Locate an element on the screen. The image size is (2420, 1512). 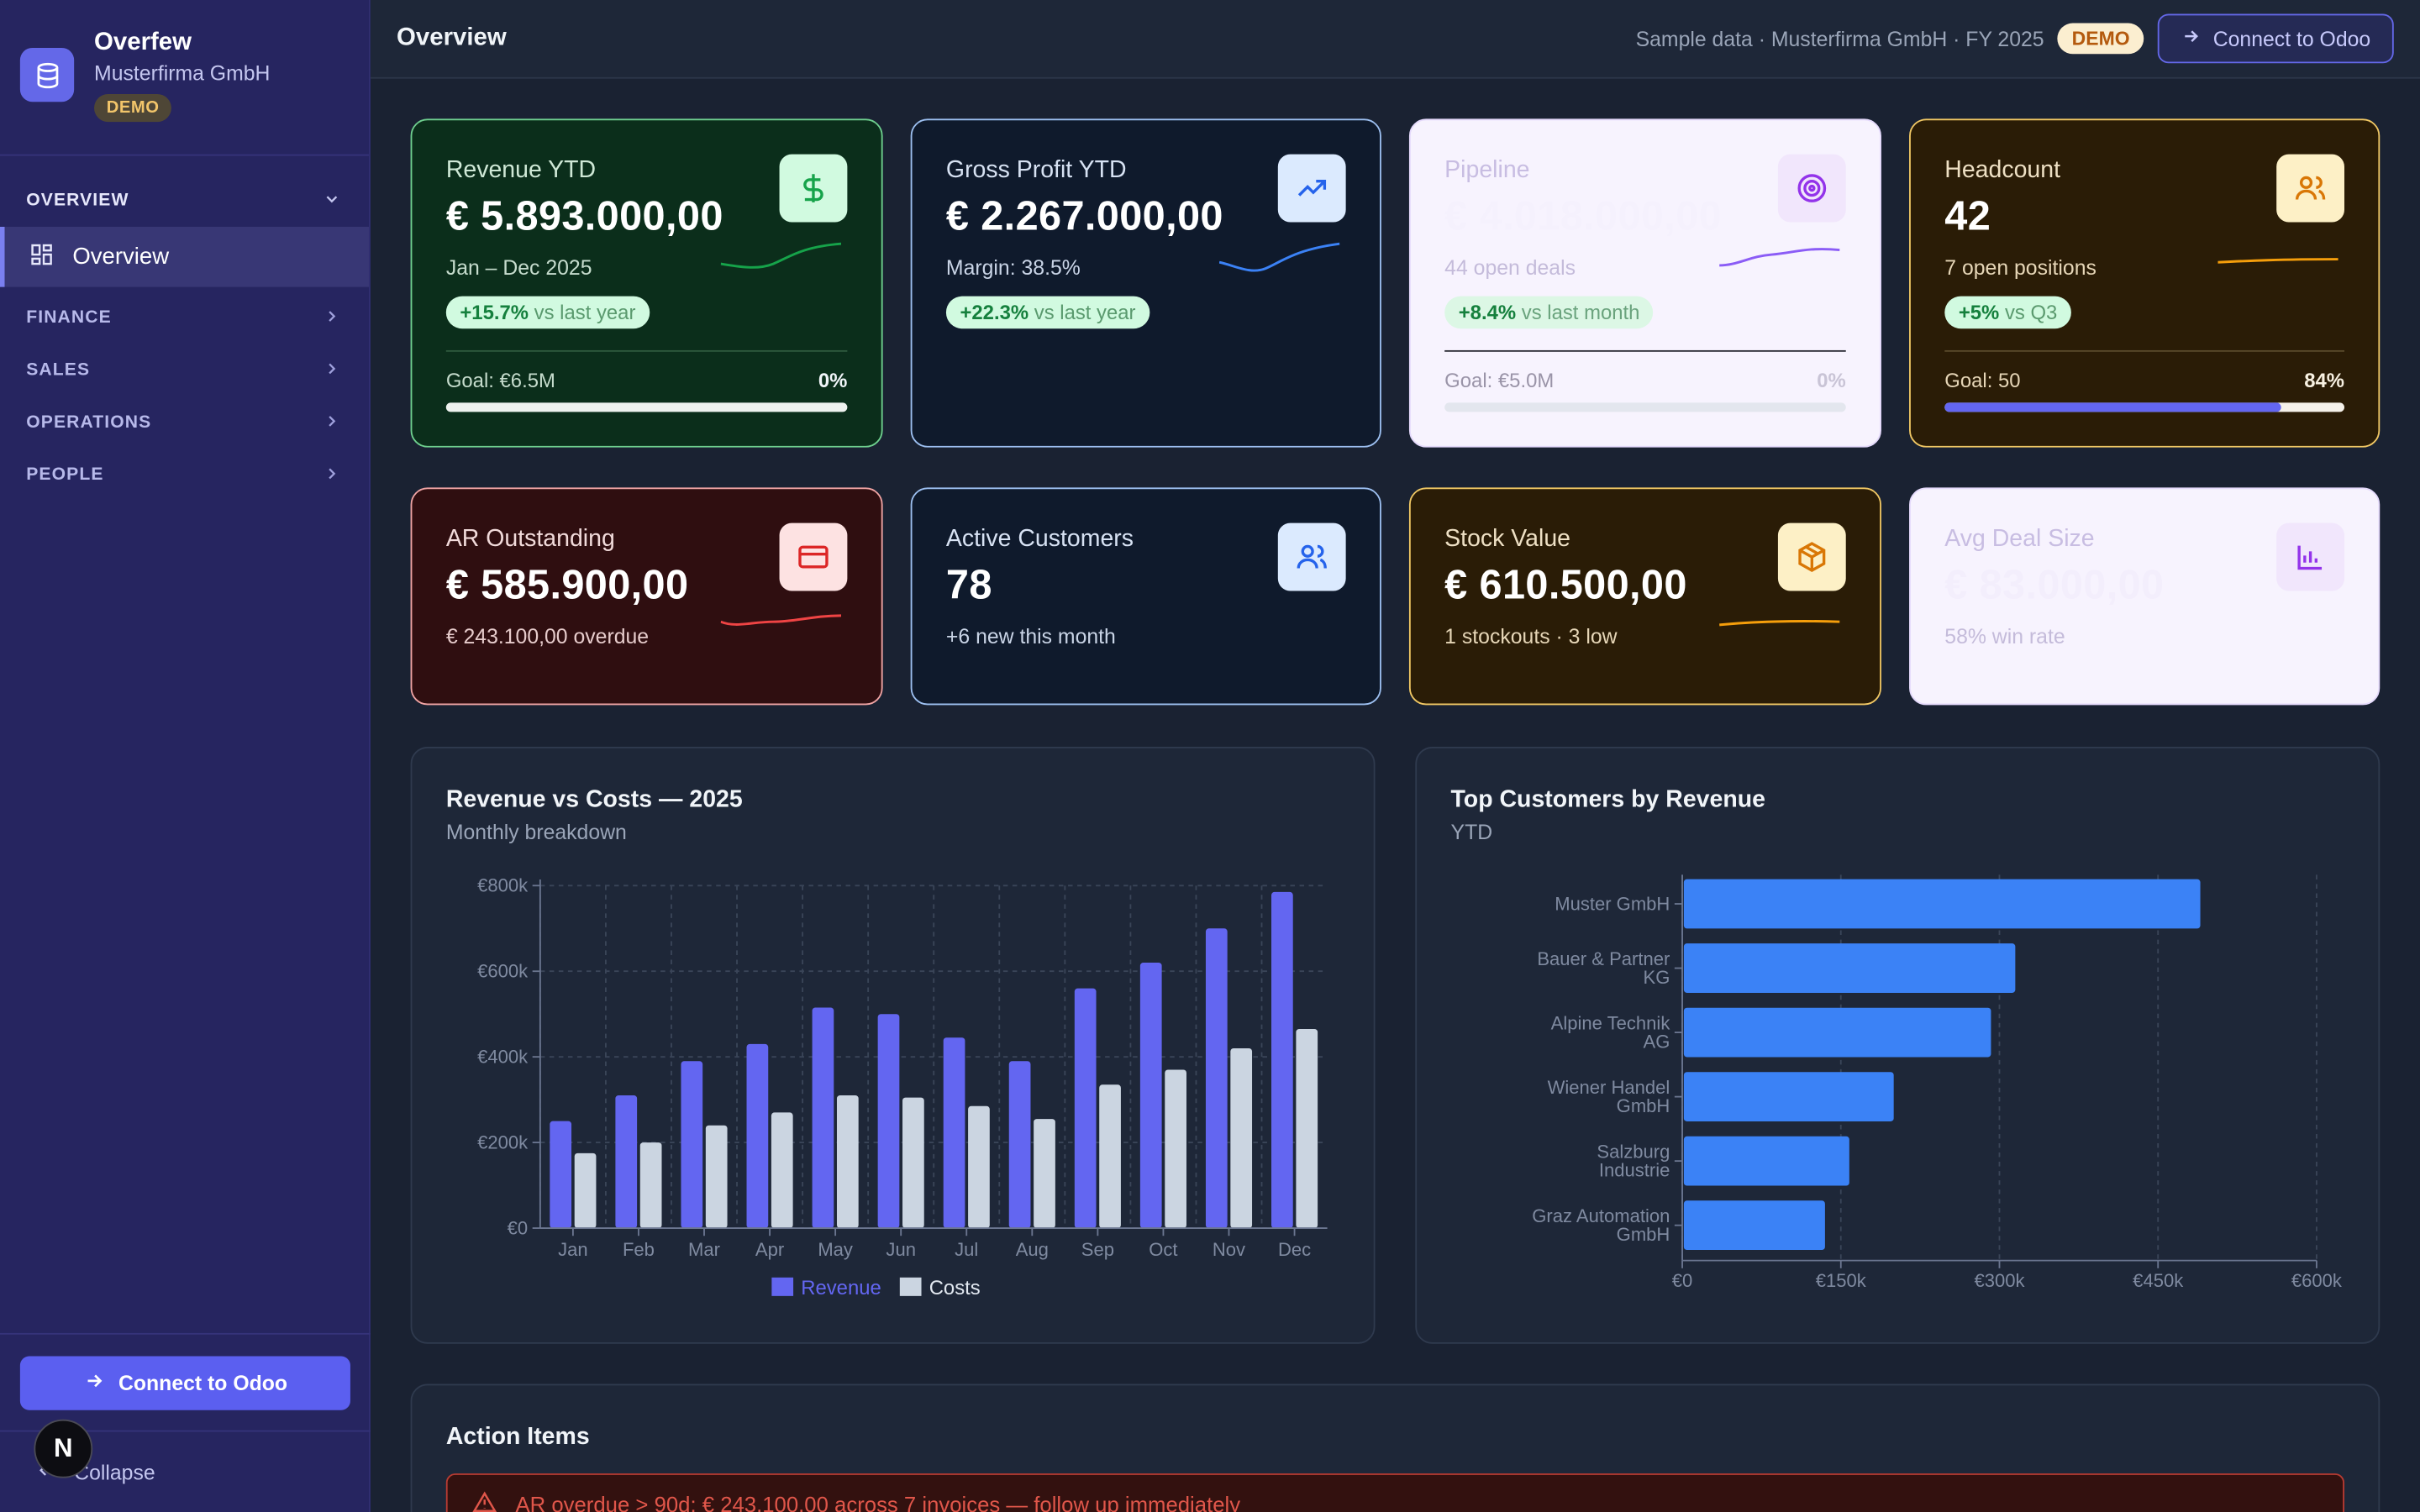
kpi-title: Stock Value is located at coordinates (1507, 539).